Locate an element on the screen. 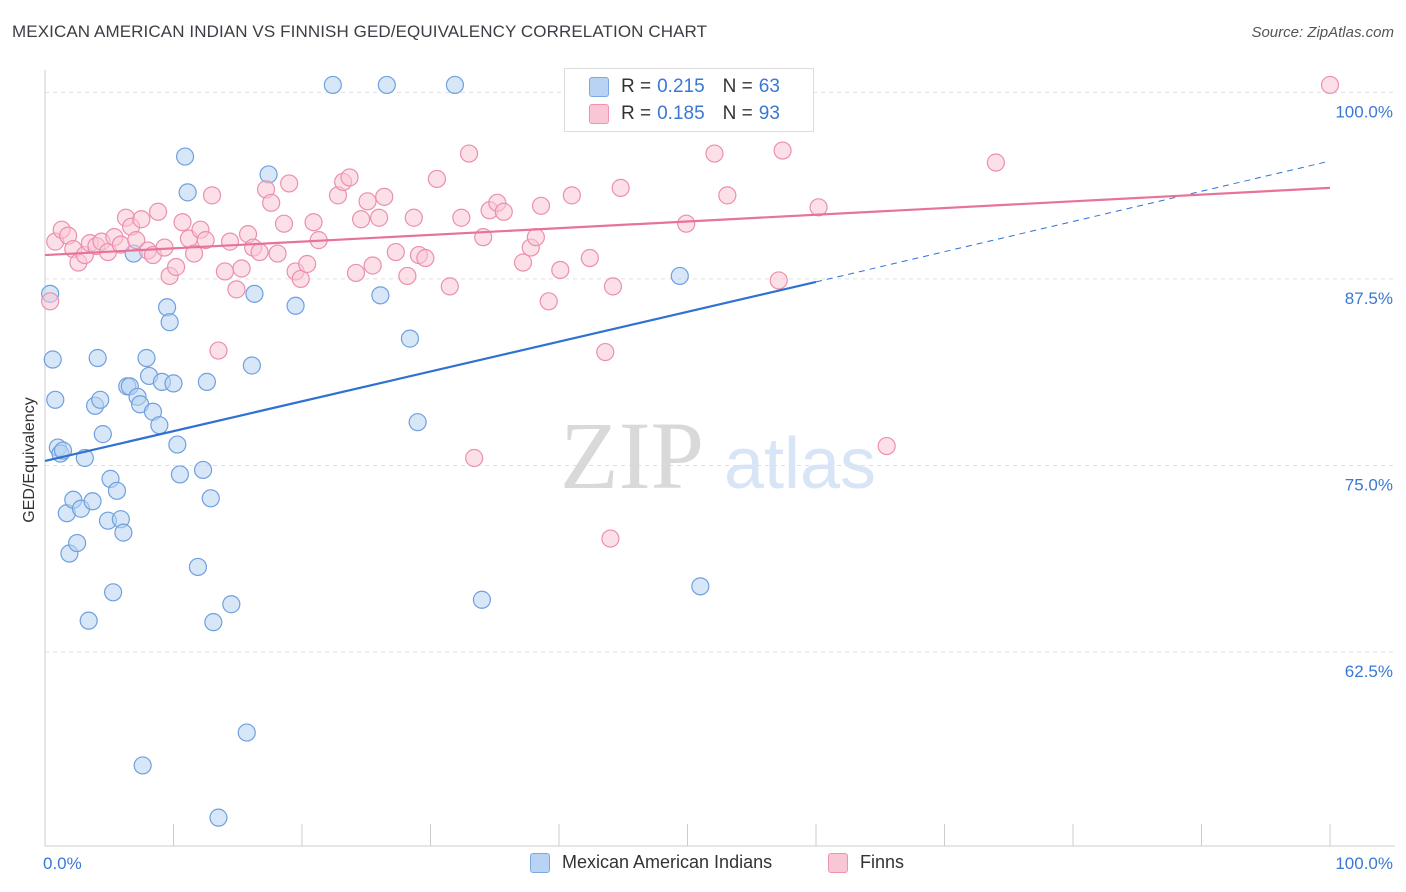 The width and height of the screenshot is (1406, 892). legend-row-pink: R = 0.185 N = 93 is located at coordinates (684, 114).